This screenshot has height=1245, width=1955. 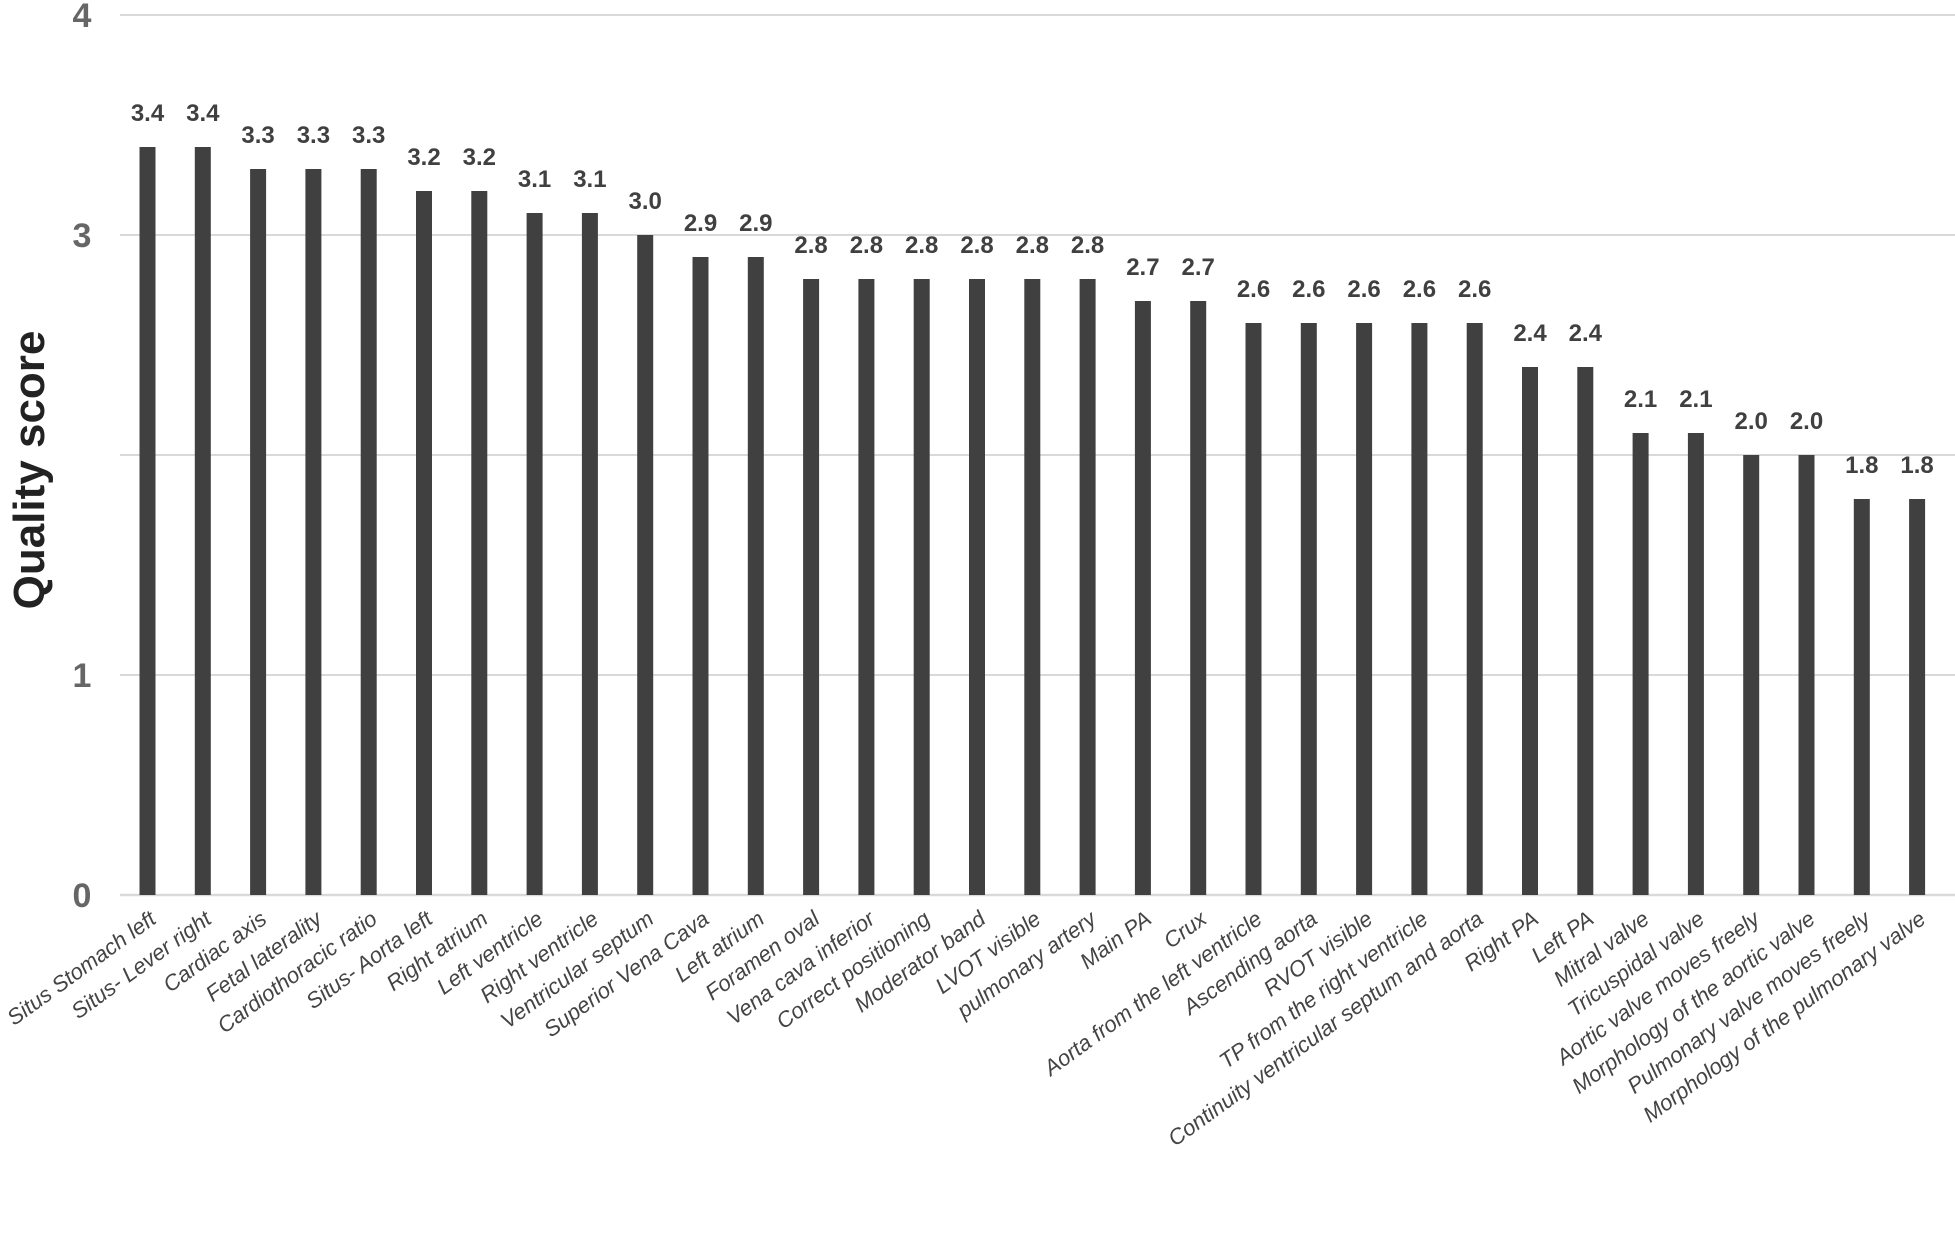 What do you see at coordinates (29, 470) in the screenshot?
I see `y-axis-title: Quality score` at bounding box center [29, 470].